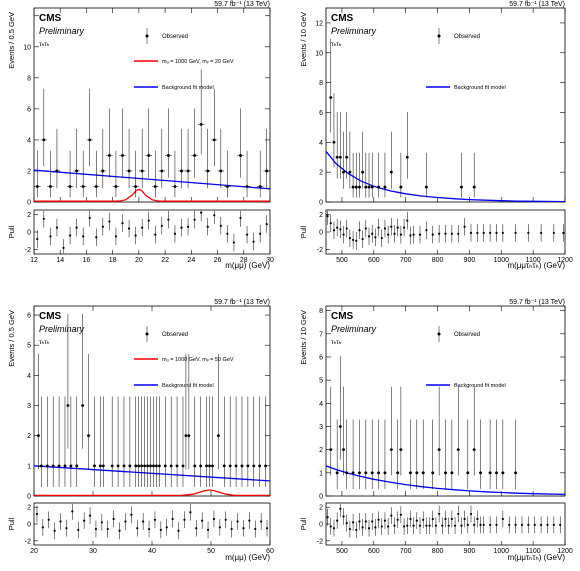  Describe the element at coordinates (198, 62) in the screenshot. I see `legend-signal-label: mᵤ = 1000 GeV, mᵥ = 20 GeV` at that location.